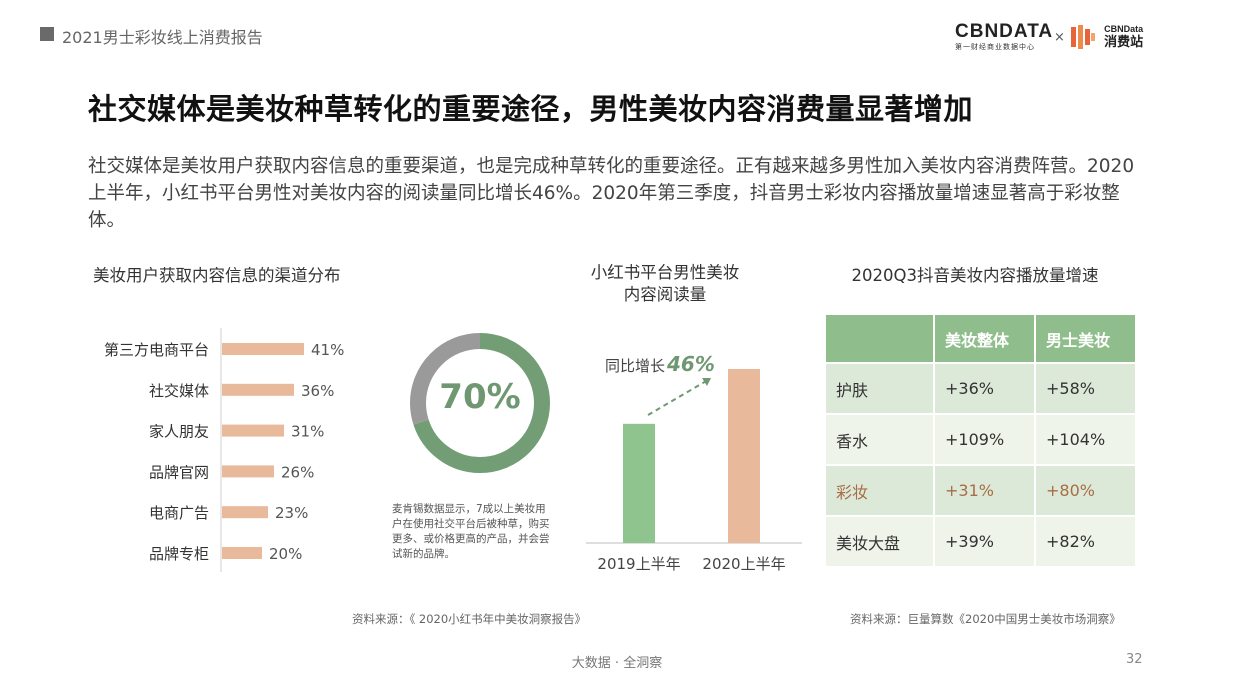  What do you see at coordinates (531, 109) in the screenshot?
I see `page-headline: 社交媒体是美妆种草转化的重要途径，男性美妆内容消费量显著增加` at bounding box center [531, 109].